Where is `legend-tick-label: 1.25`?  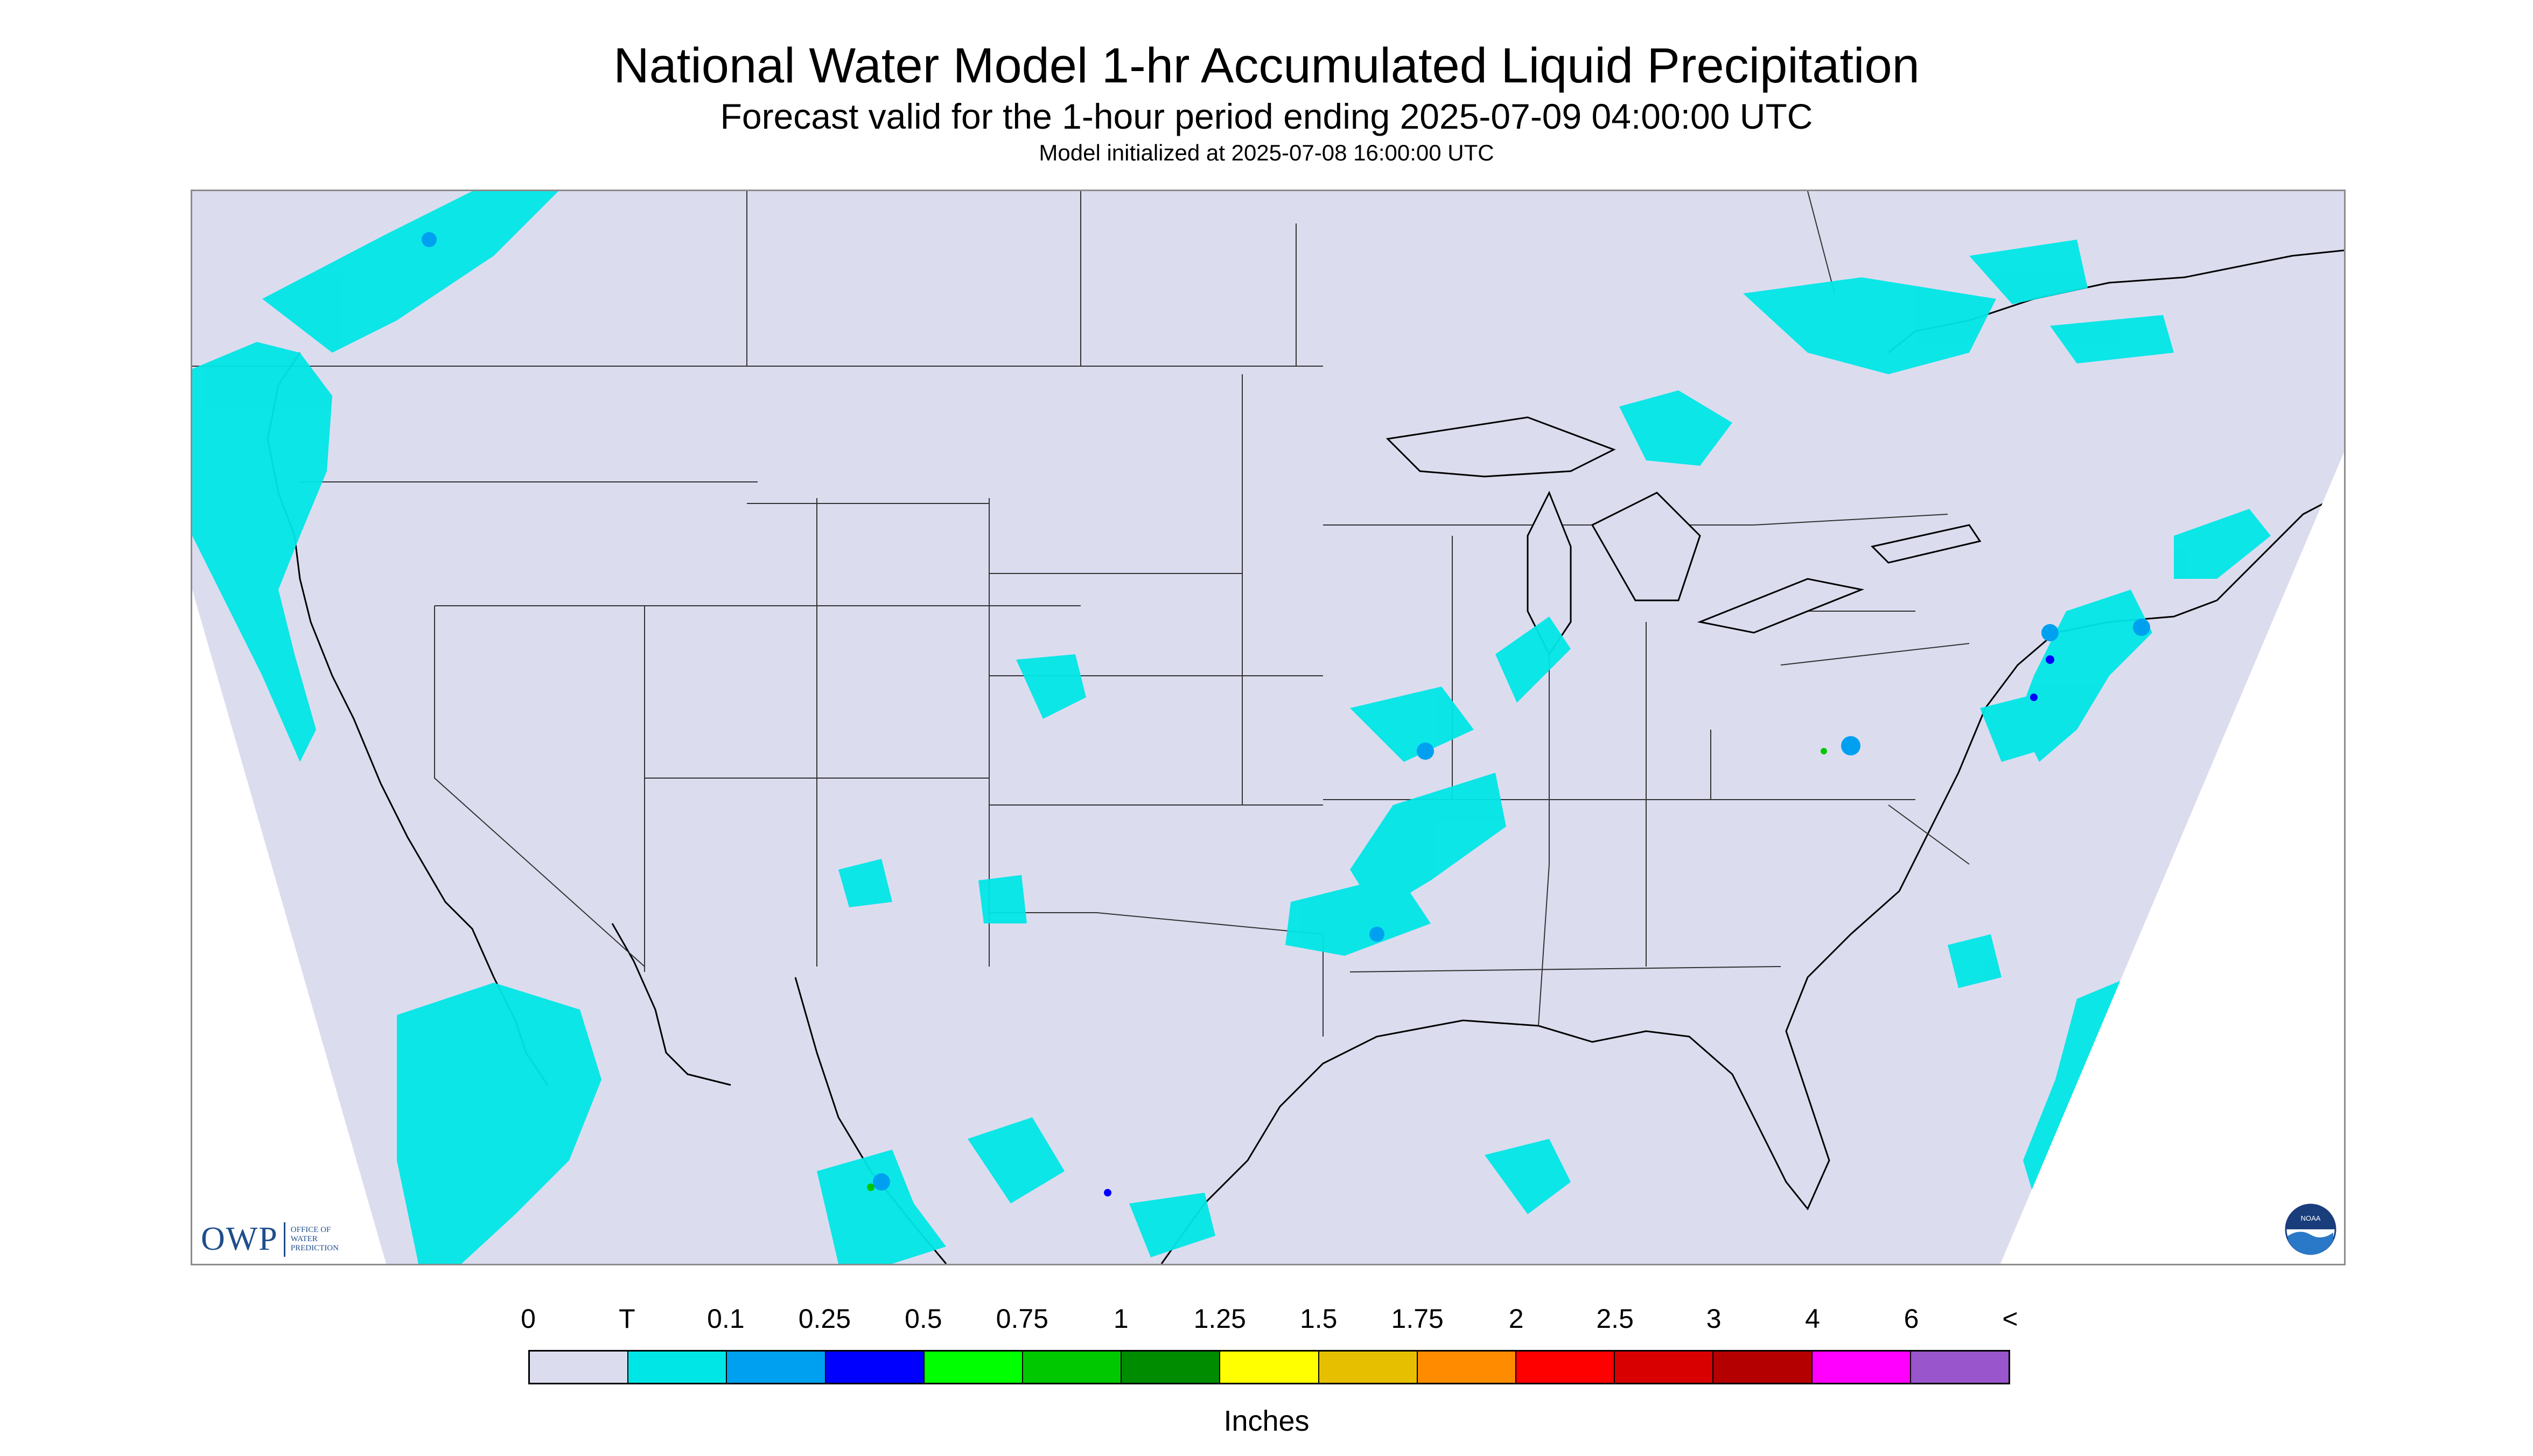
legend-tick-label: 1.25 is located at coordinates (1219, 1319).